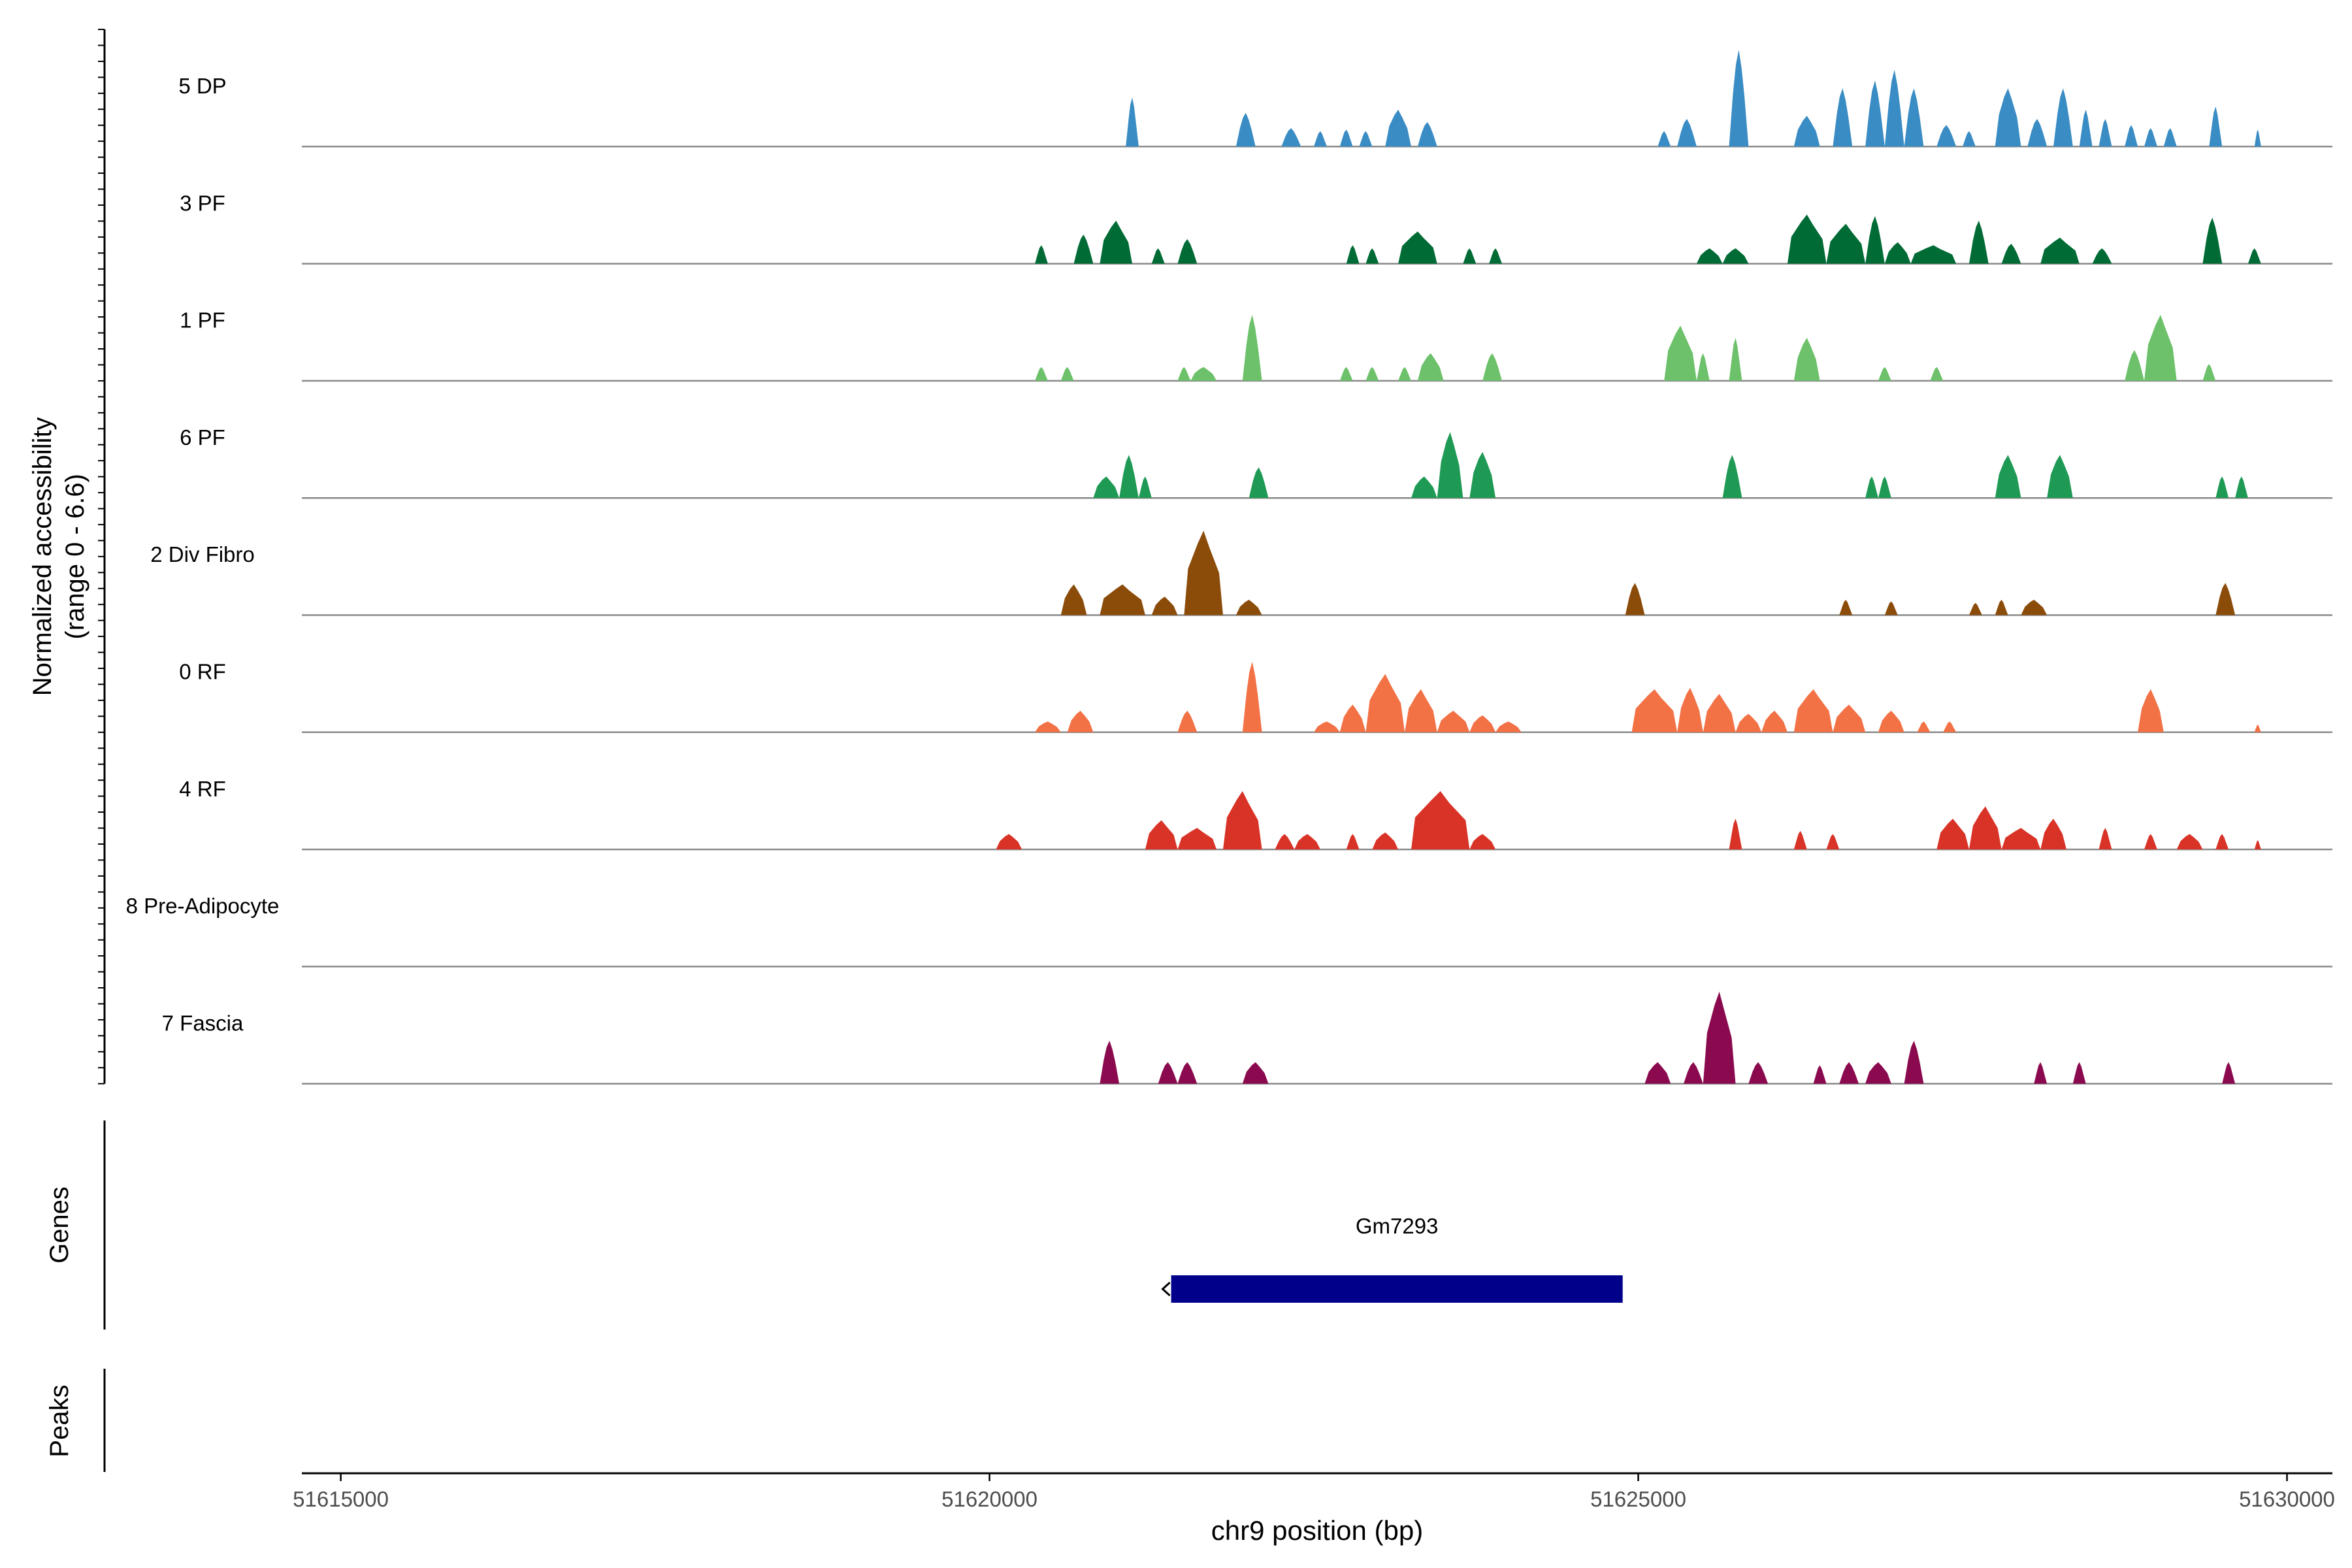 This screenshot has width=2352, height=1568. Describe the element at coordinates (202, 789) in the screenshot. I see `track-label: 4 RF` at that location.